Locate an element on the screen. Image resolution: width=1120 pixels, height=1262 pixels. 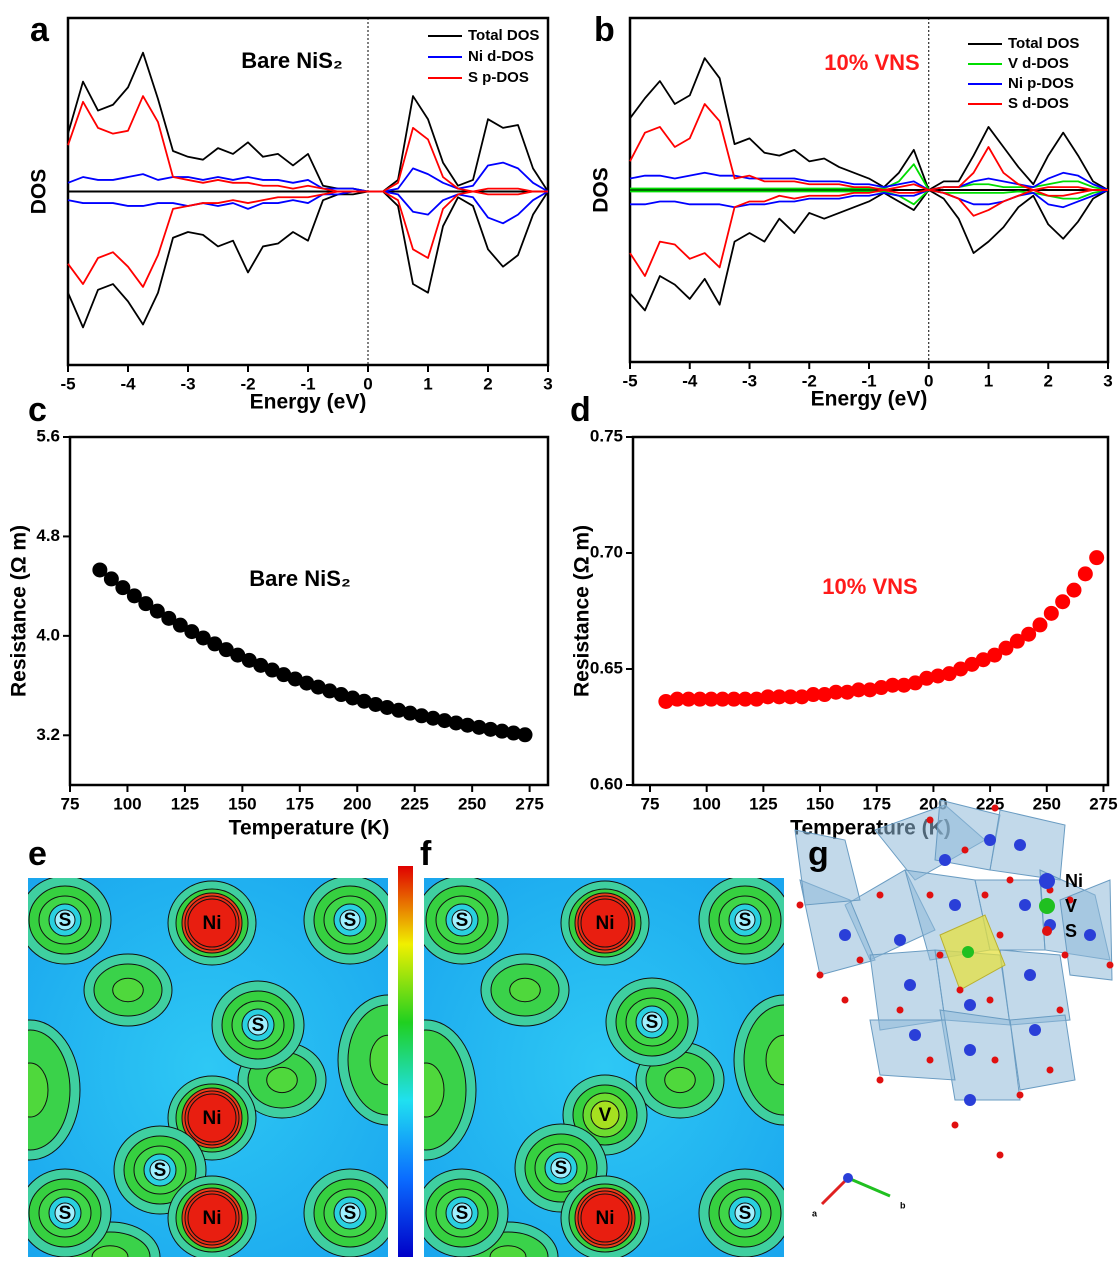
x-tick-label: 2 is located at coordinates (487, 383).